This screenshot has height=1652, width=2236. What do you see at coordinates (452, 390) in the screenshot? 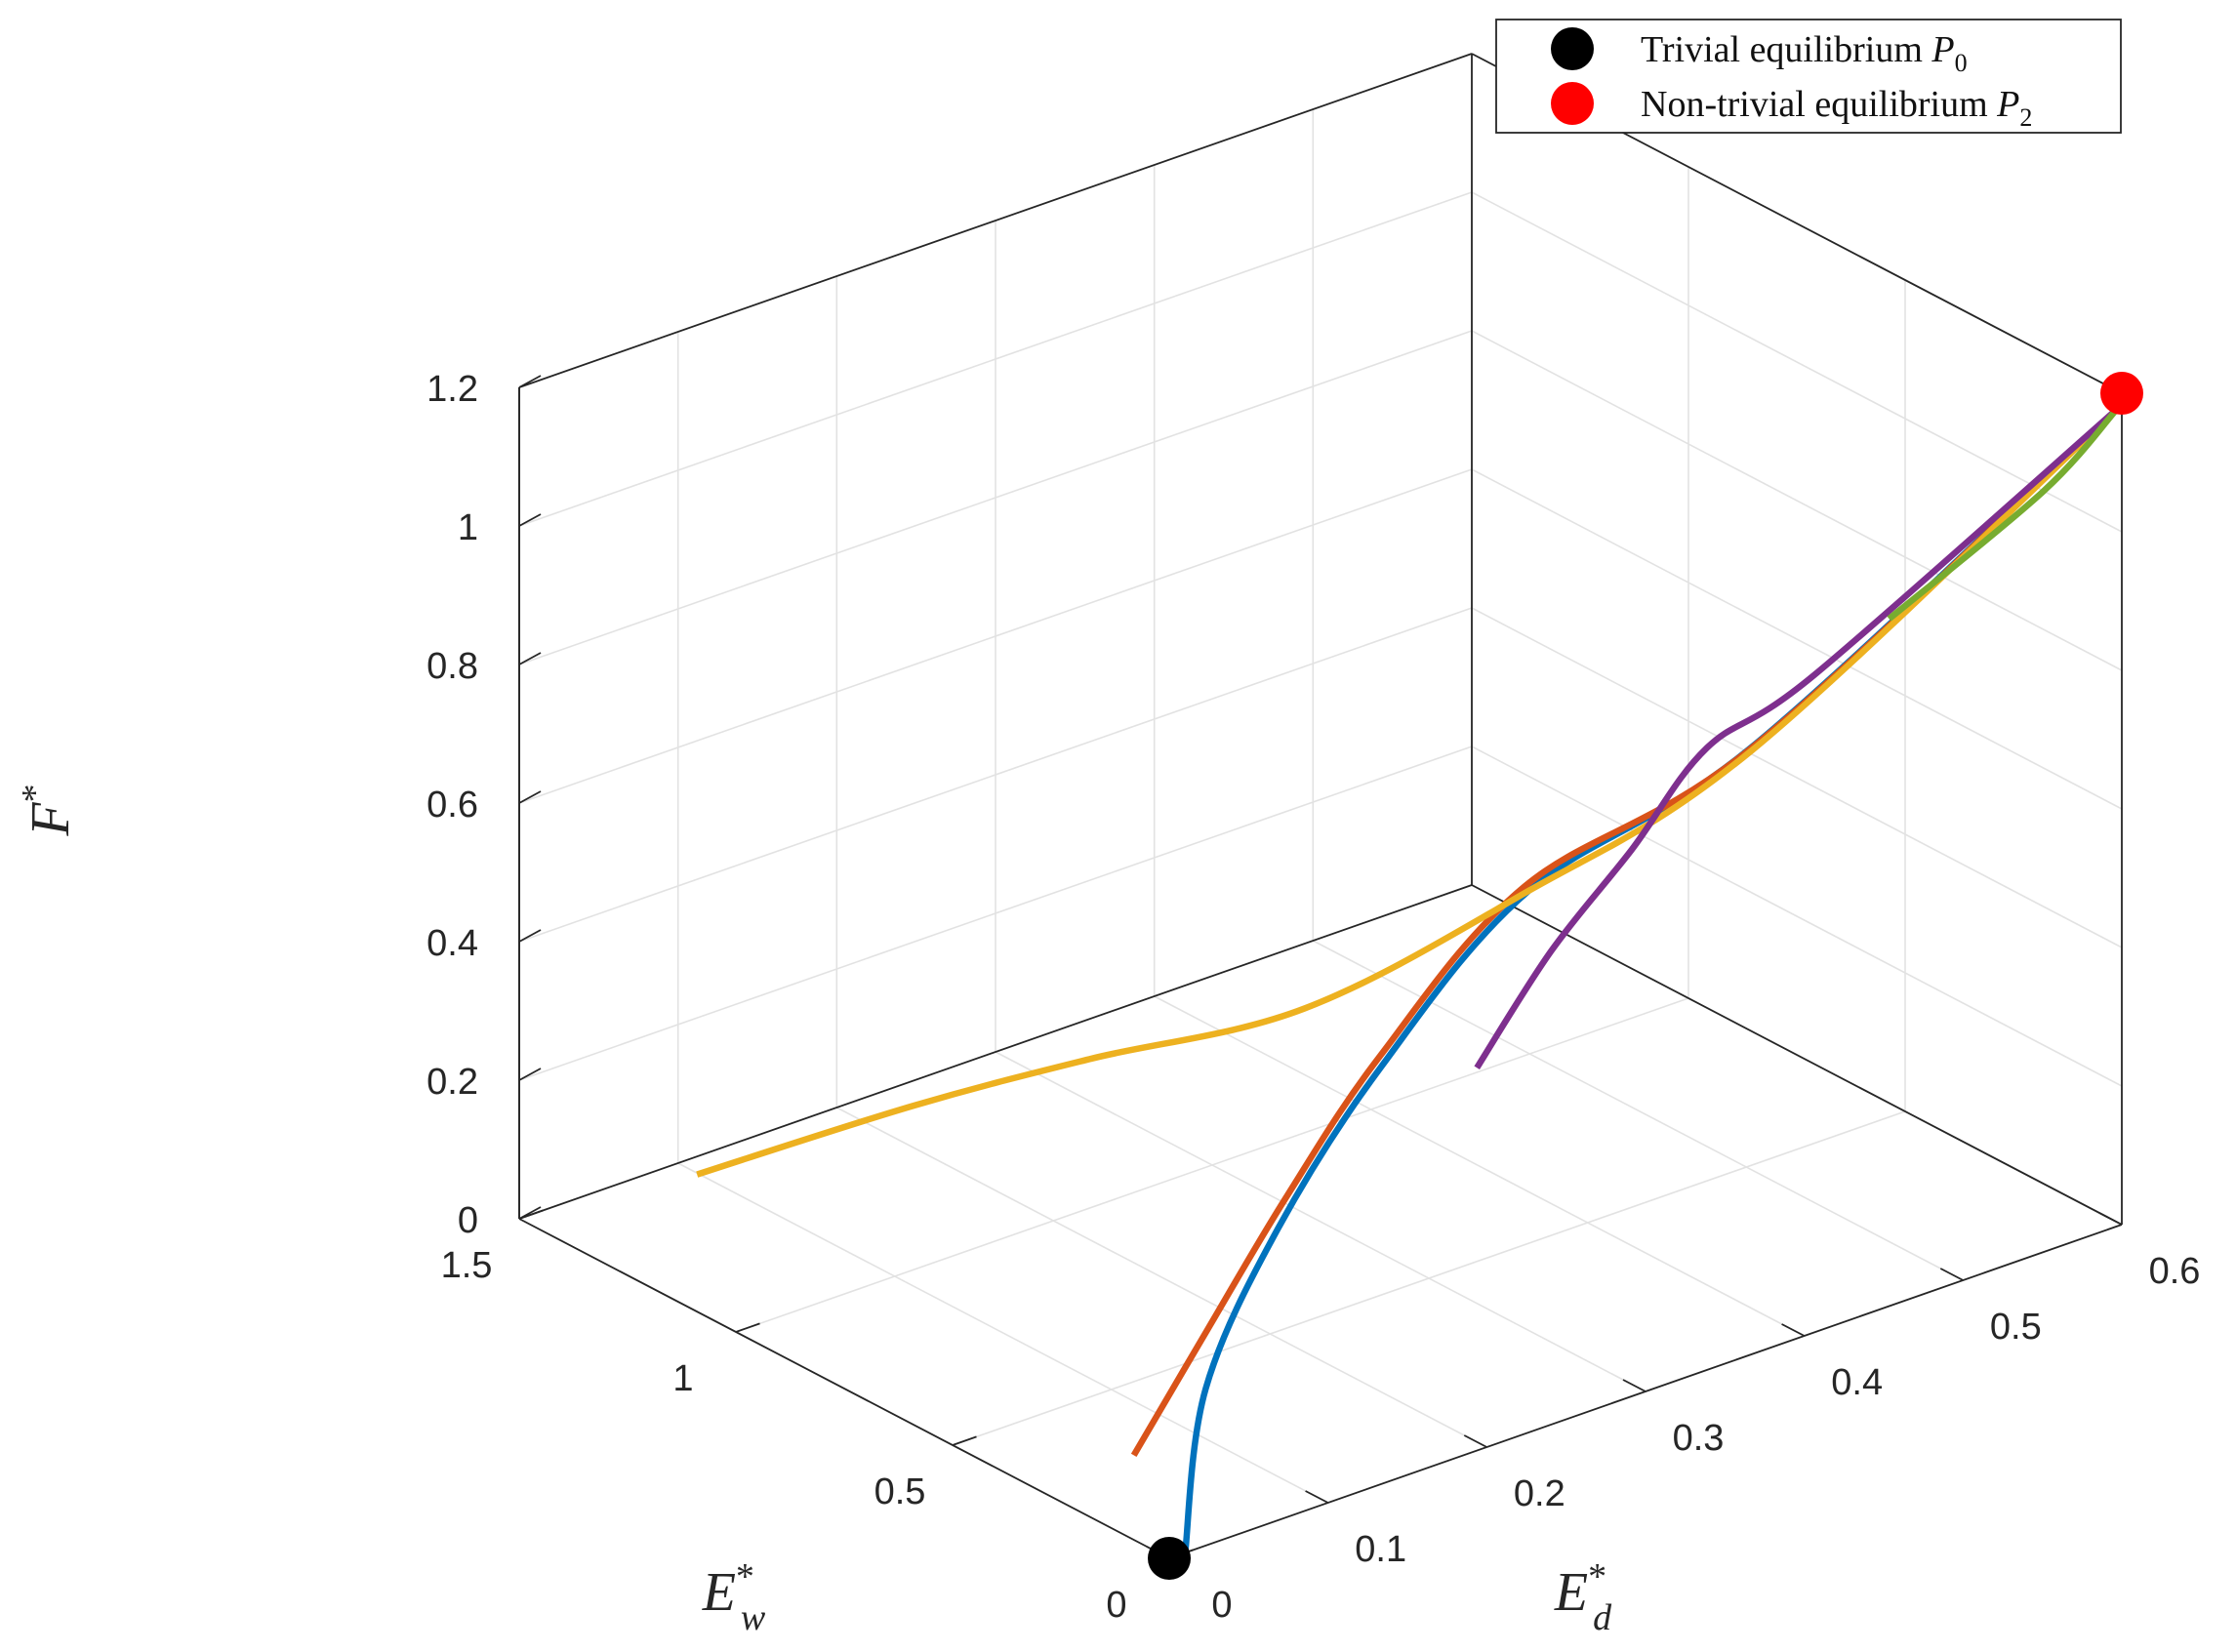
I see `z-tick-label: 1.2` at bounding box center [452, 390].